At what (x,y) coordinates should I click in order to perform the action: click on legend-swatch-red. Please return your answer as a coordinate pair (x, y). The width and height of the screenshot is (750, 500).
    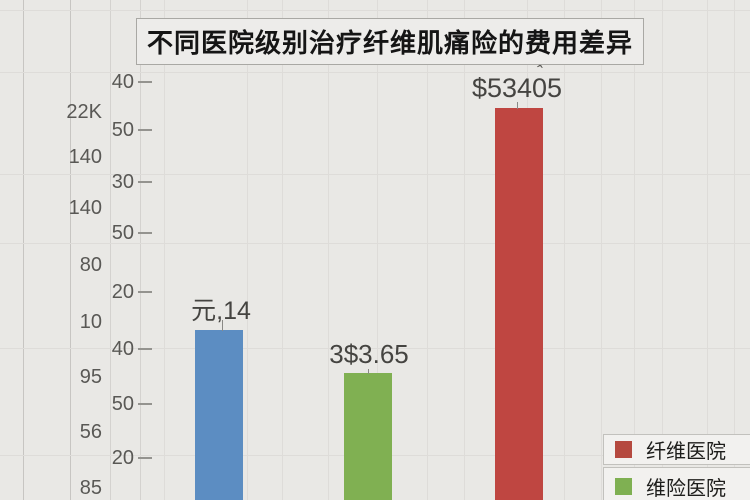
    Looking at the image, I should click on (623, 449).